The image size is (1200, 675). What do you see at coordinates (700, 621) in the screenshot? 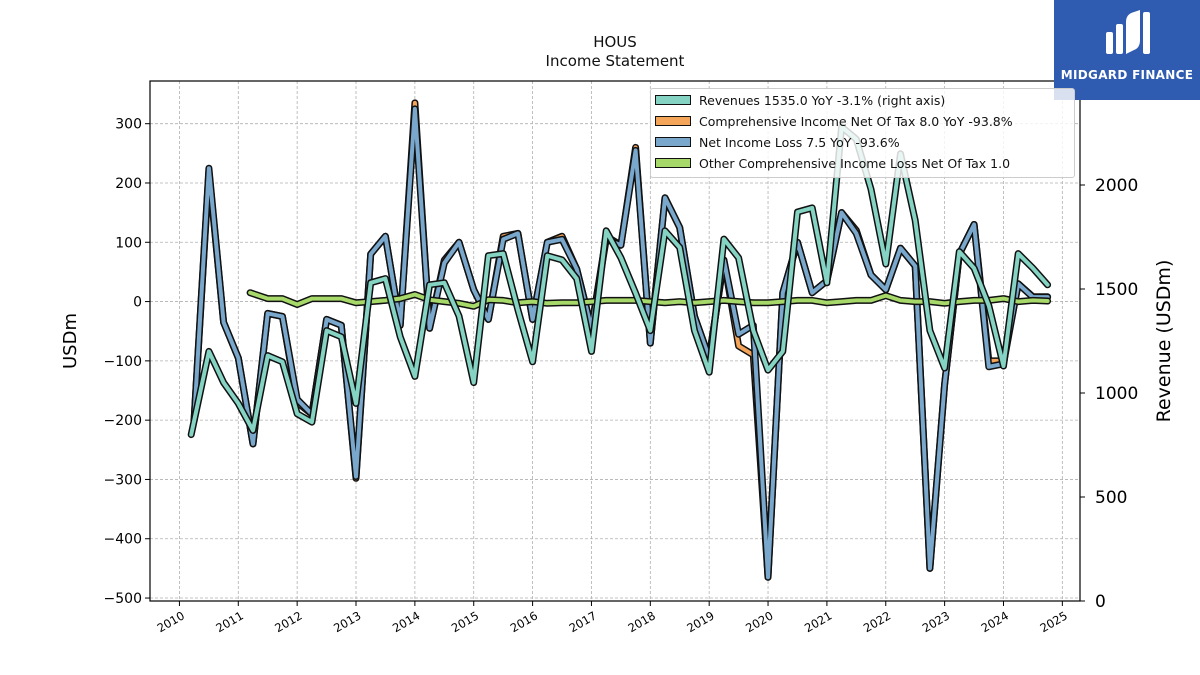
I see `x-tick-label: 2019` at bounding box center [700, 621].